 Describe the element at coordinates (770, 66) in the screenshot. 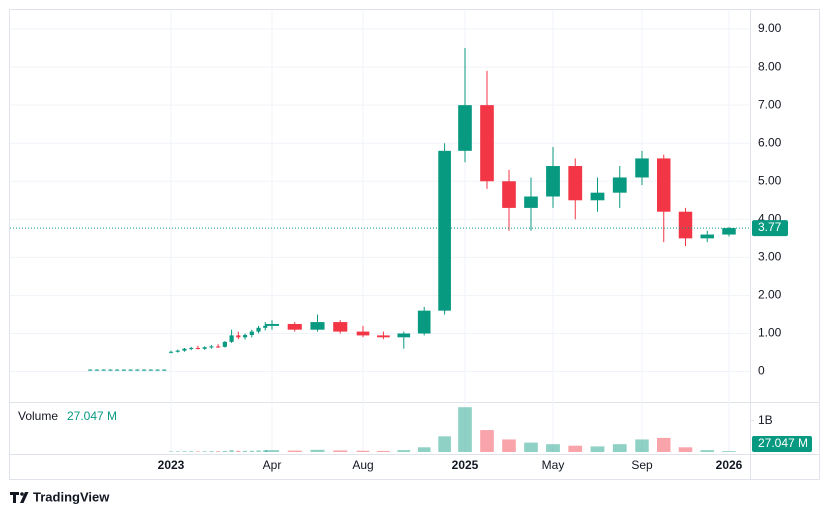

I see `y-tick-label: 8.00` at that location.